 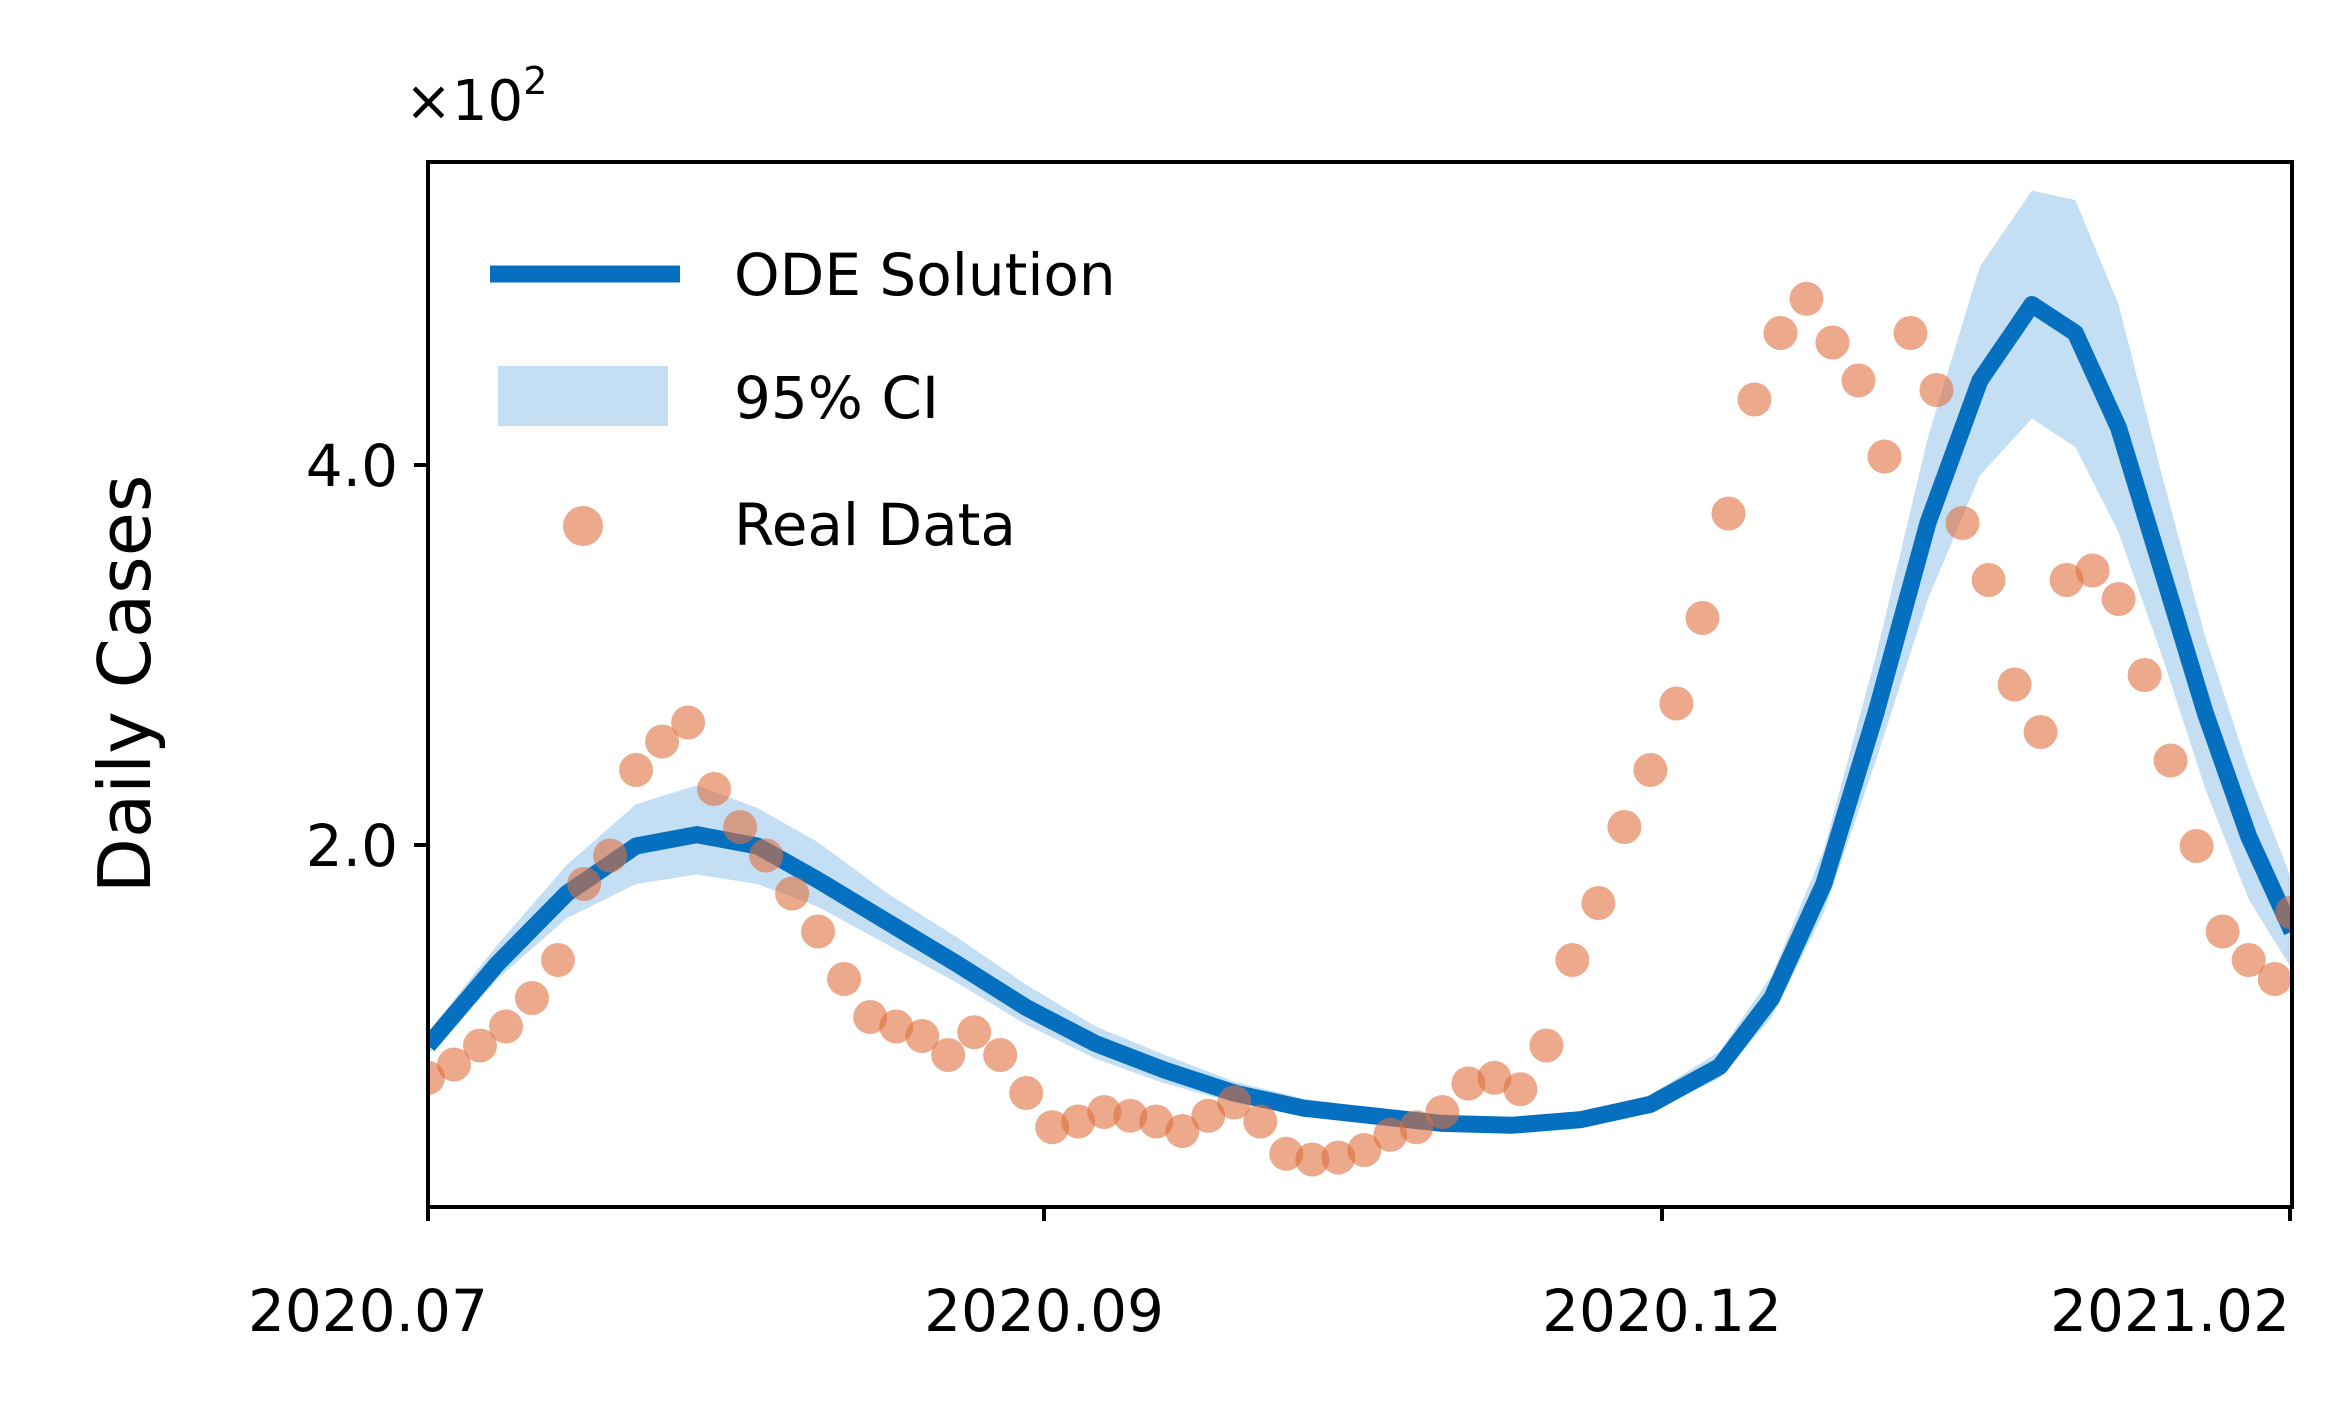 What do you see at coordinates (125, 684) in the screenshot?
I see `y-axis-title: Daily Cases` at bounding box center [125, 684].